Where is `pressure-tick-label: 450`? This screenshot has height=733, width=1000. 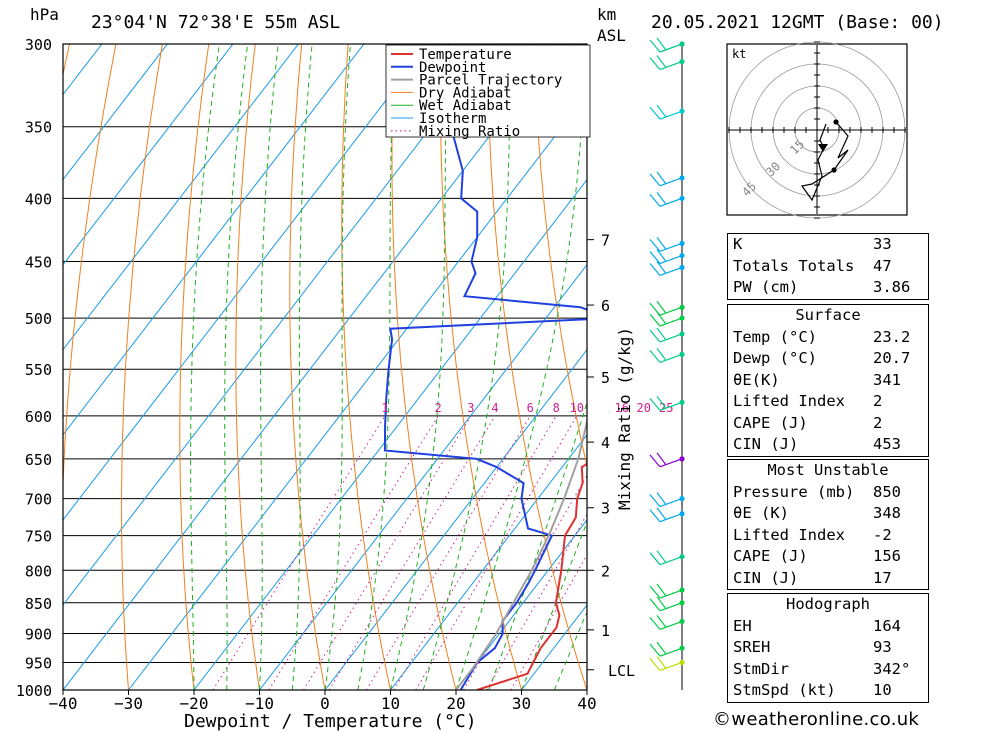
pressure-tick-label: 450 is located at coordinates (38, 263).